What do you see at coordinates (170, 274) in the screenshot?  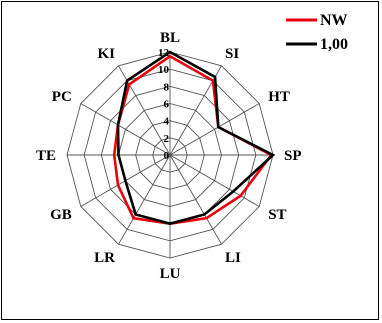 I see `category-label: LU` at bounding box center [170, 274].